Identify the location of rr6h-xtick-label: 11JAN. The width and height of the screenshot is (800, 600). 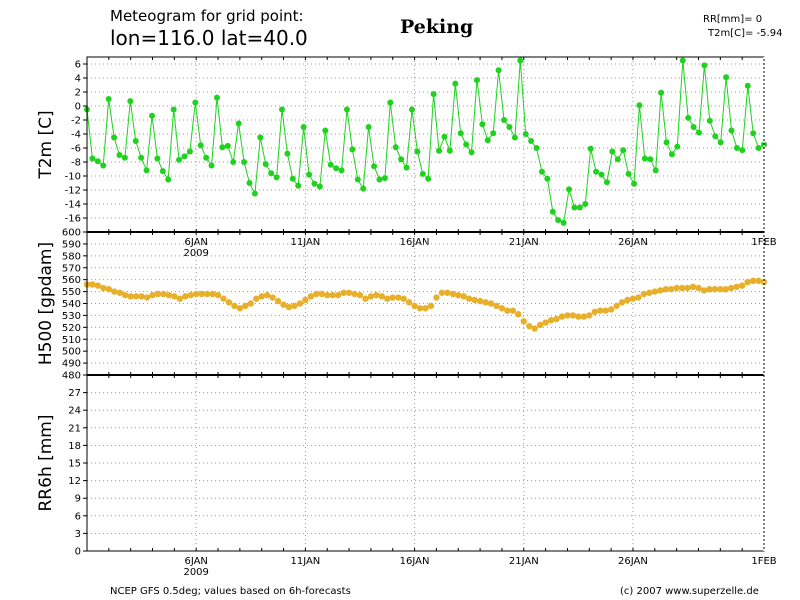
(305, 561).